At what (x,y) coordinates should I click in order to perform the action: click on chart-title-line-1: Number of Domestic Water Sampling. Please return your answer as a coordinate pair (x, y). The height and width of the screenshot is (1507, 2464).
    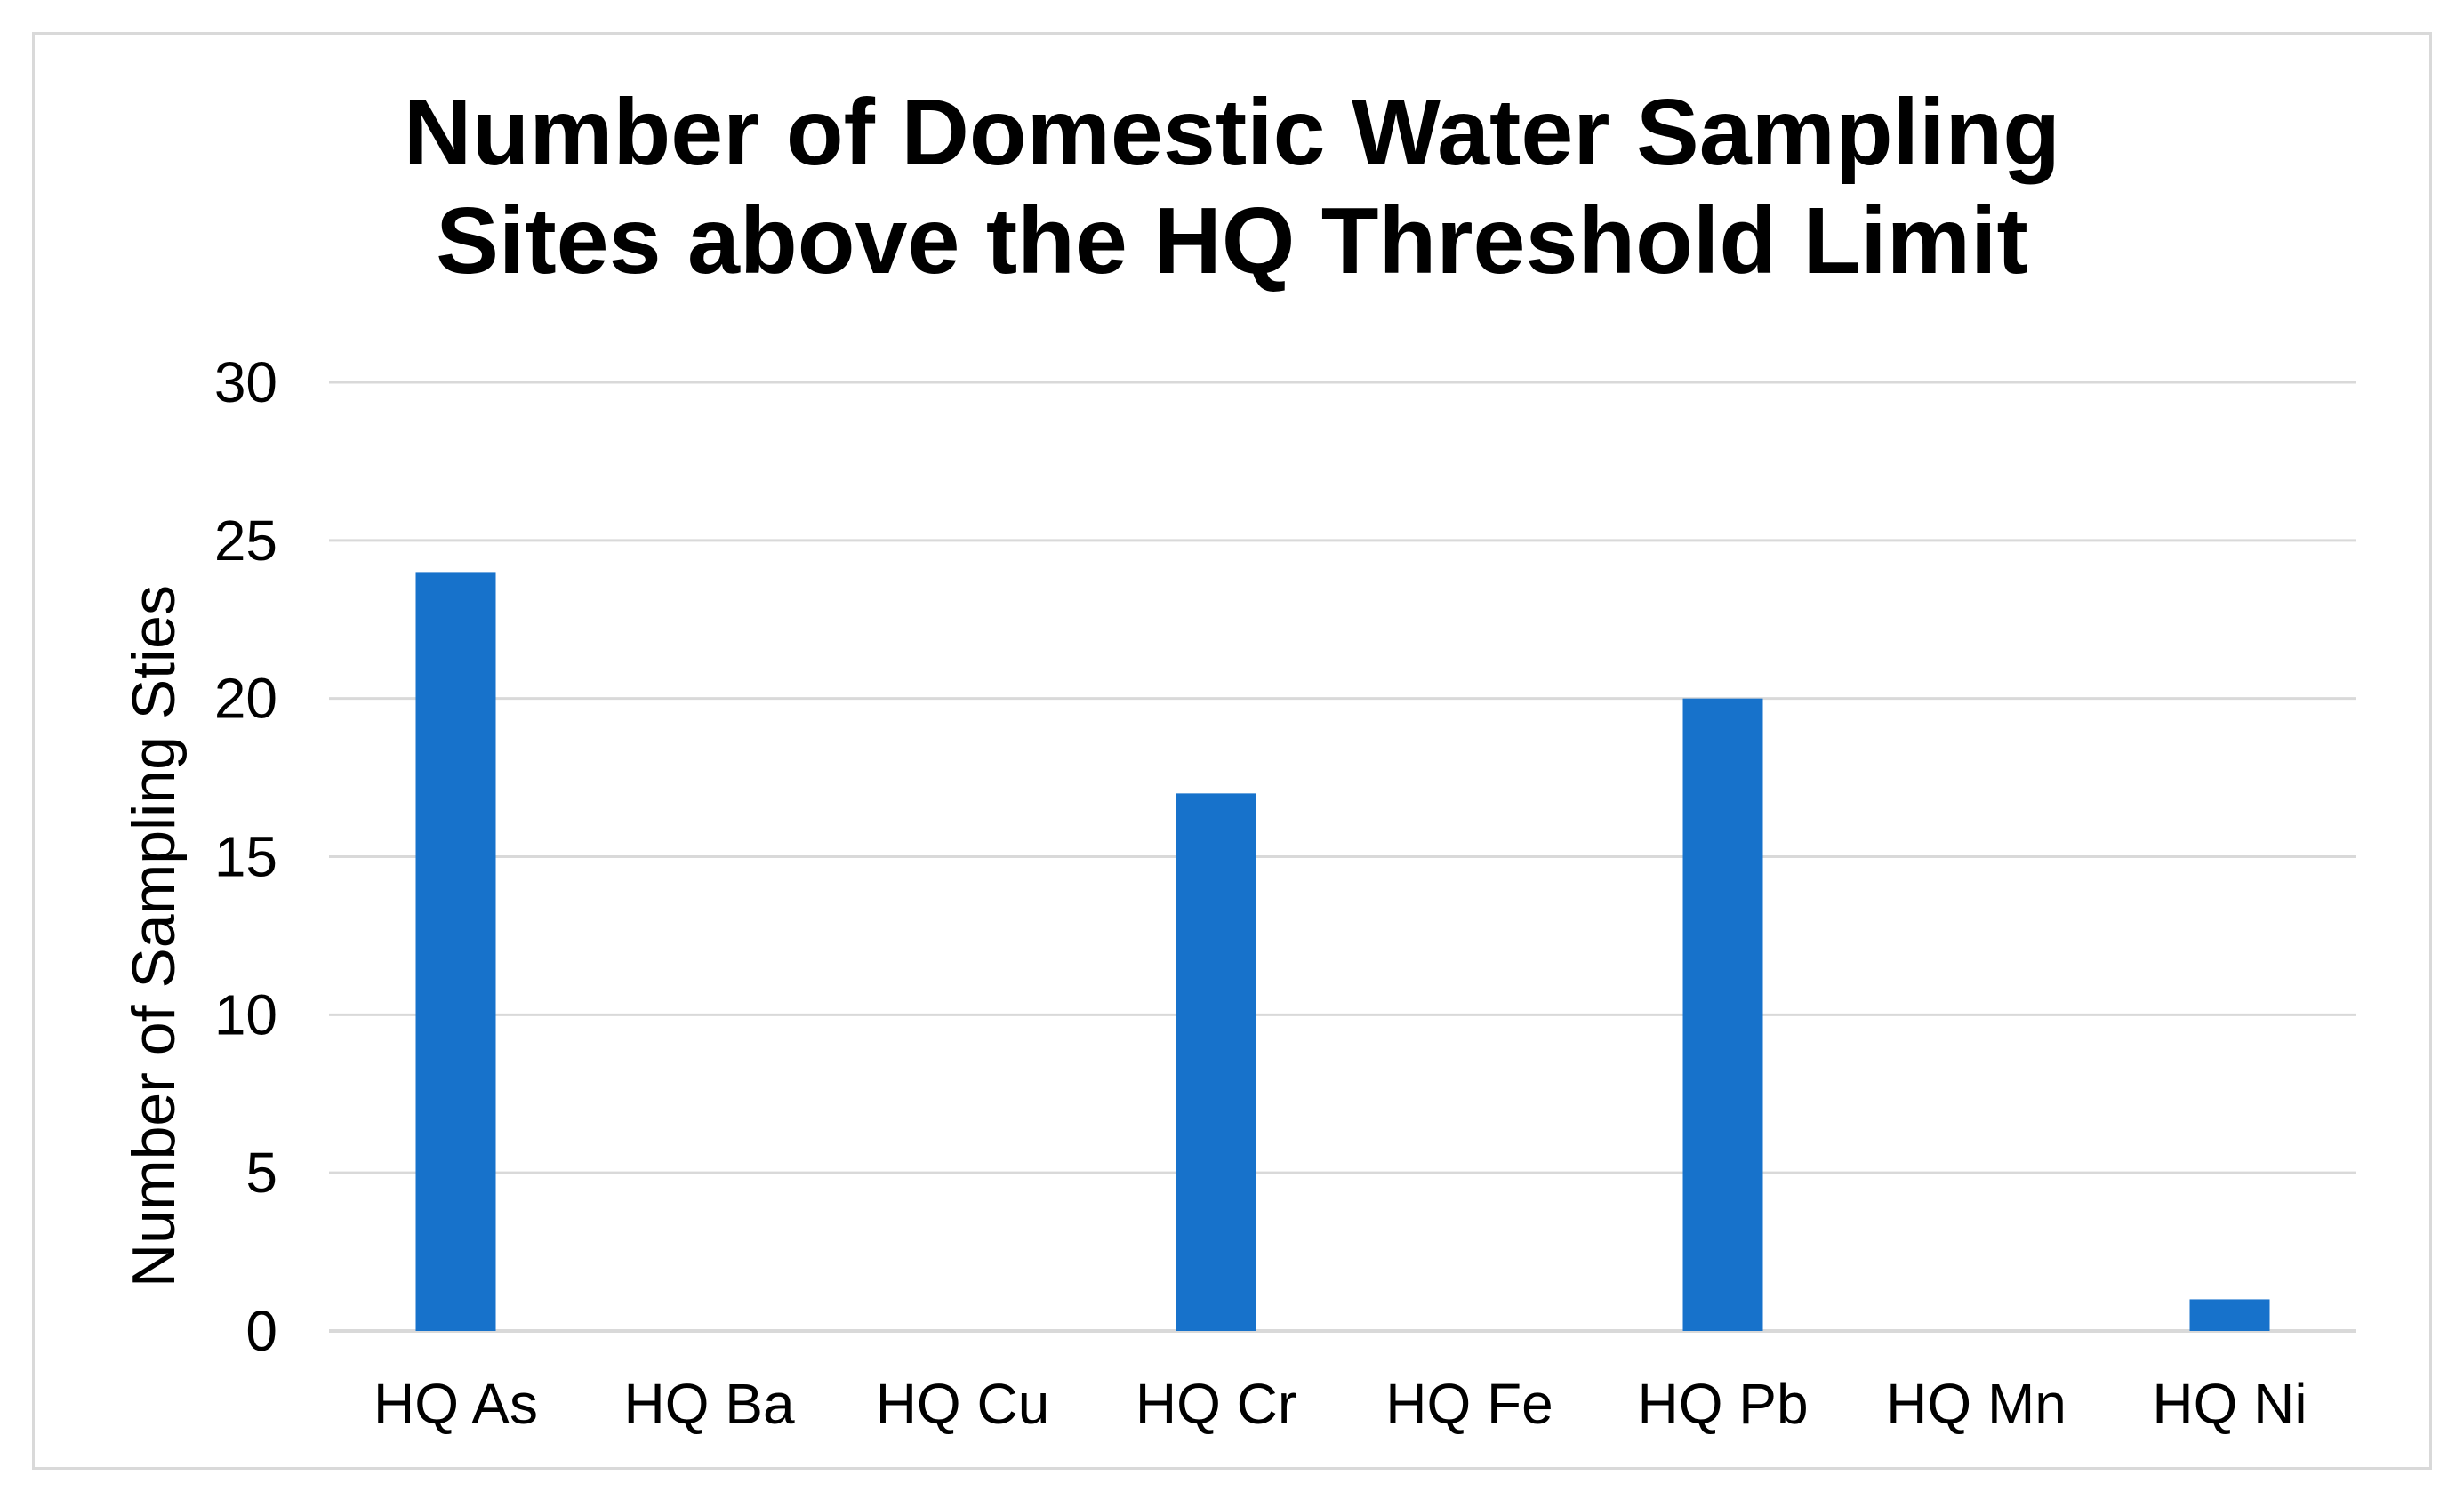
    Looking at the image, I should click on (1232, 132).